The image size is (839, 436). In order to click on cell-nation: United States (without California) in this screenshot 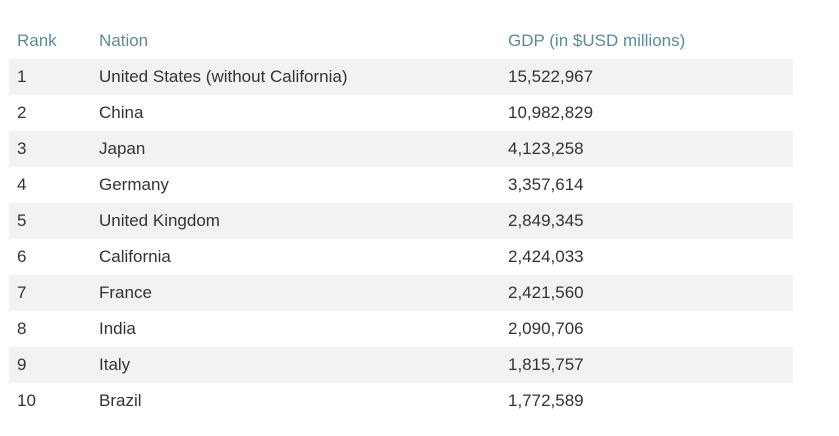, I will do `click(295, 77)`.